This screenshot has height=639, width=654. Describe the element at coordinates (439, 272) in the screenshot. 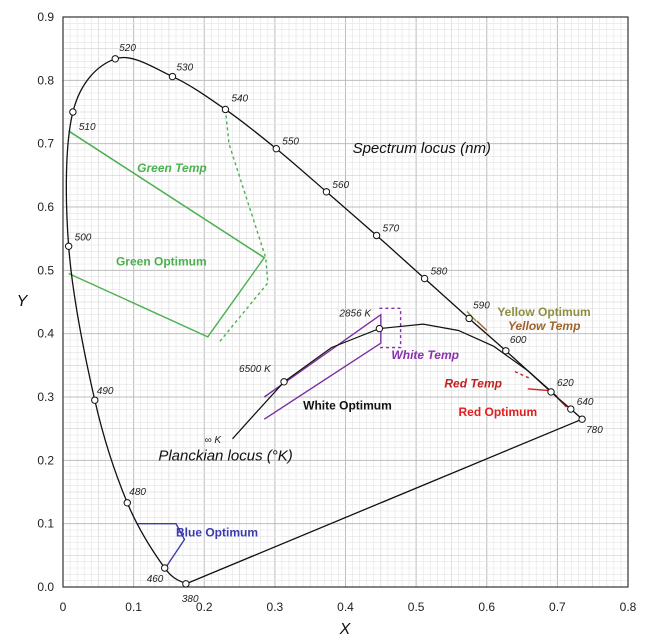

I see `wavelength-label: 580` at that location.